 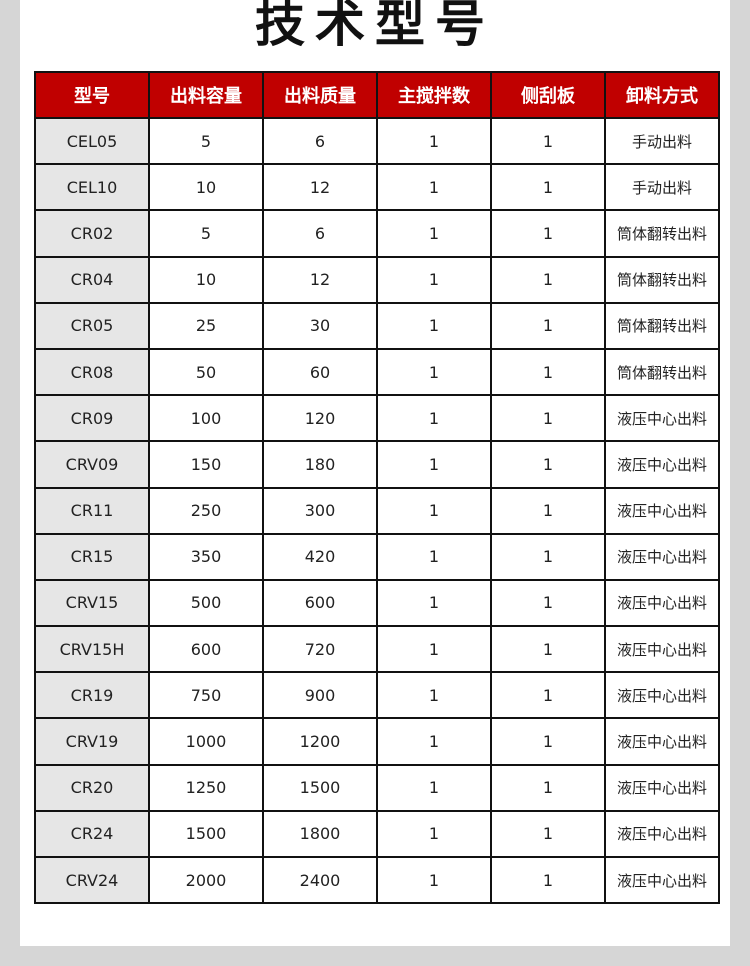 I want to click on table-row: CR24 1500 1800 1 1 液压中心出料, so click(x=377, y=834).